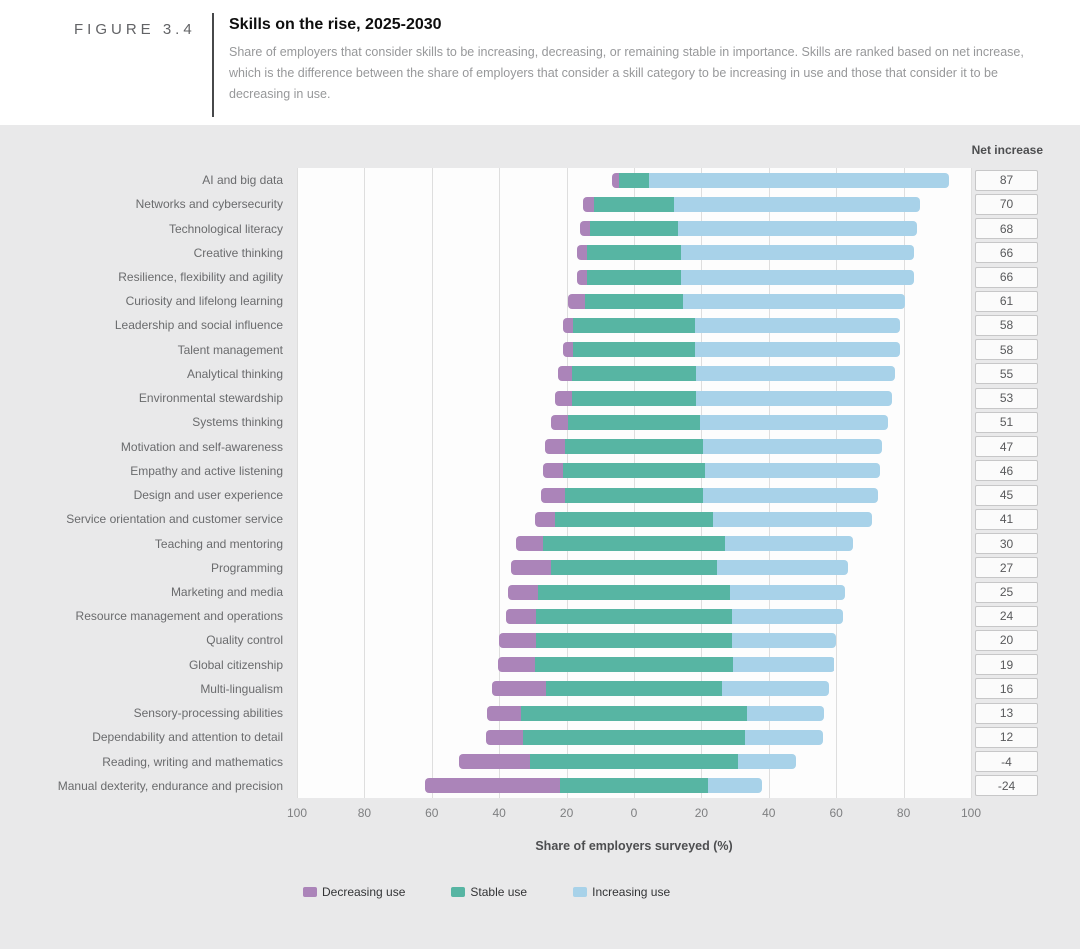 The image size is (1080, 949). What do you see at coordinates (580, 892) in the screenshot?
I see `legend-swatch` at bounding box center [580, 892].